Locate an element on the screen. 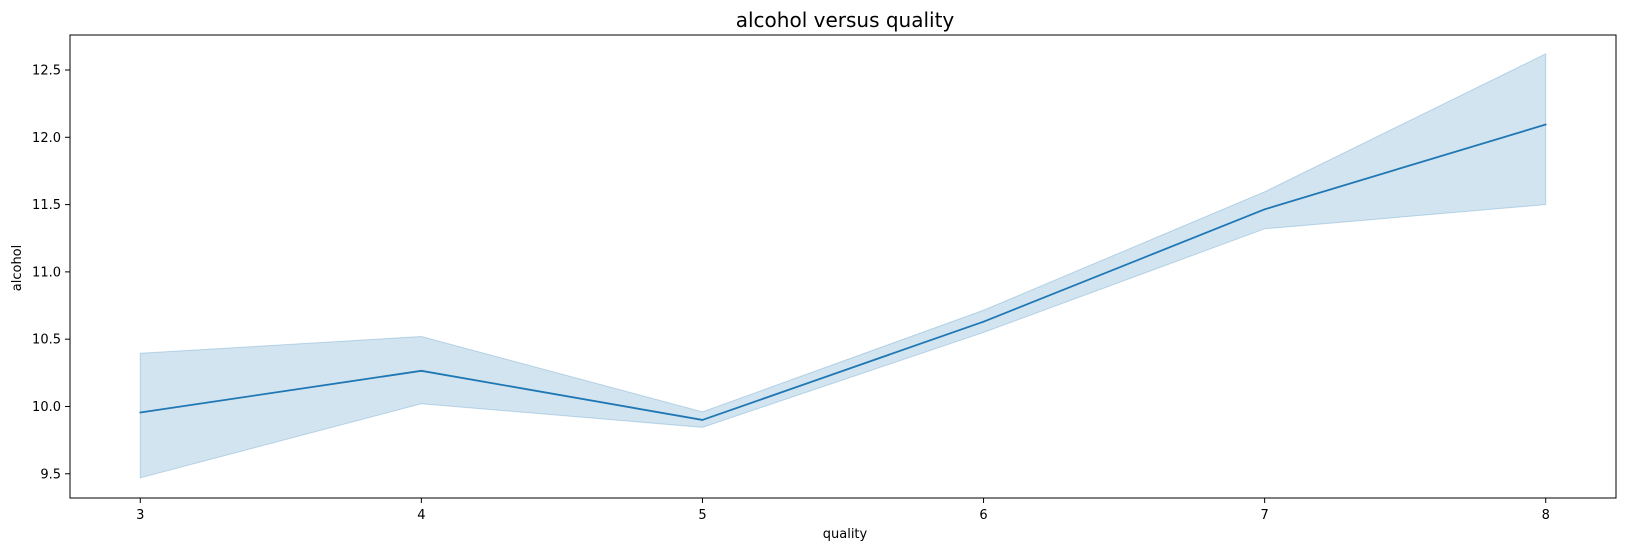 The width and height of the screenshot is (1630, 551). y-axis-label: alcohol is located at coordinates (17, 268).